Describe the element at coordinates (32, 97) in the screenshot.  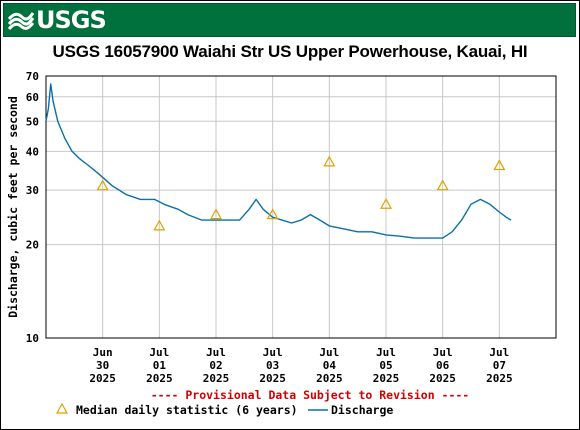
I see `y-tick-label: 60` at that location.